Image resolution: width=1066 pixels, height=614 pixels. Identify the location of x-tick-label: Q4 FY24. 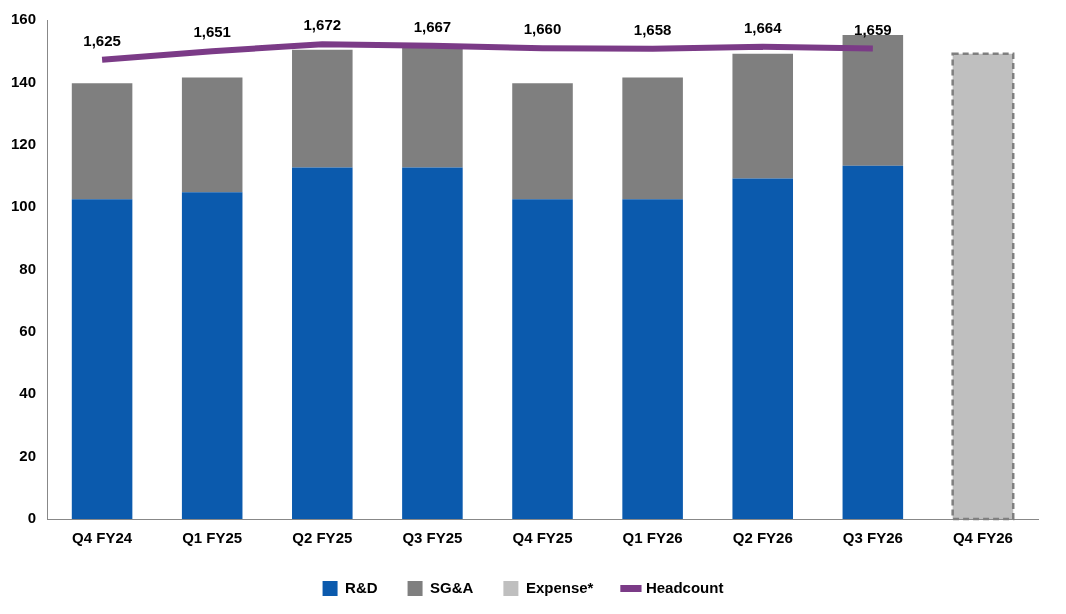
(102, 538).